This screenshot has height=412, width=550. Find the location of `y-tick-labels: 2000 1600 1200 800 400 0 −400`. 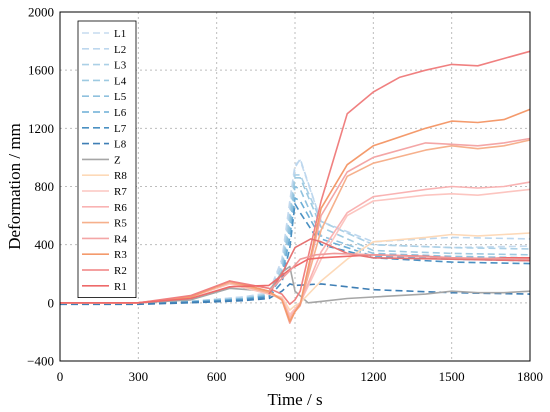

y-tick-labels: 2000 1600 1200 800 400 0 −400 is located at coordinates (40, 187).